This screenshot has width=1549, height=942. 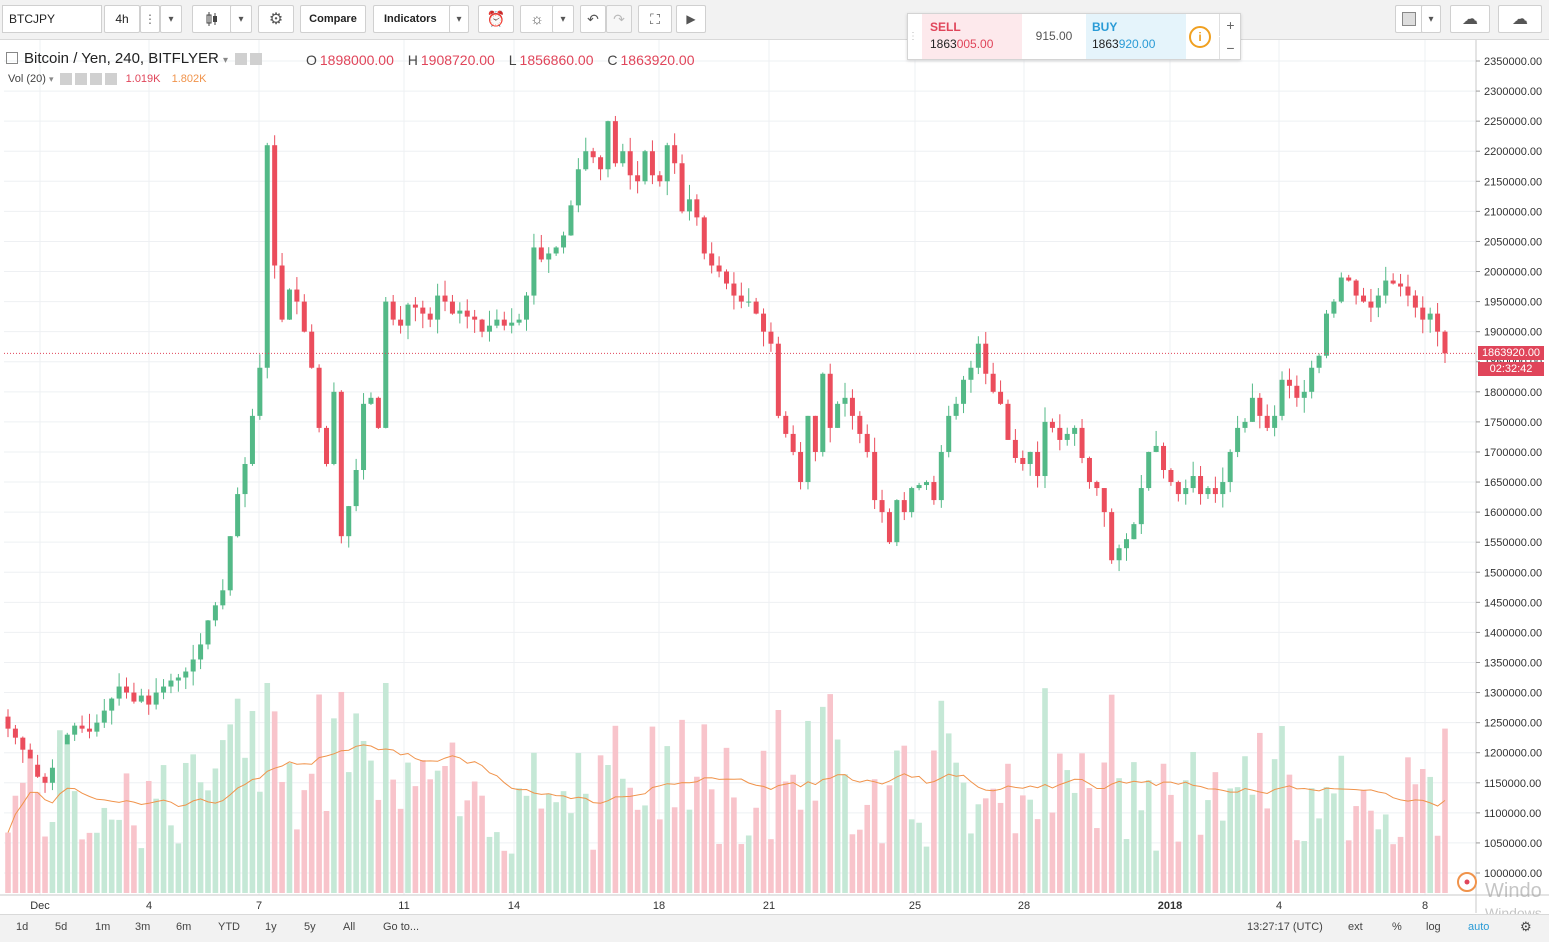 What do you see at coordinates (496, 19) in the screenshot?
I see `alert-clock-icon: ⏰` at bounding box center [496, 19].